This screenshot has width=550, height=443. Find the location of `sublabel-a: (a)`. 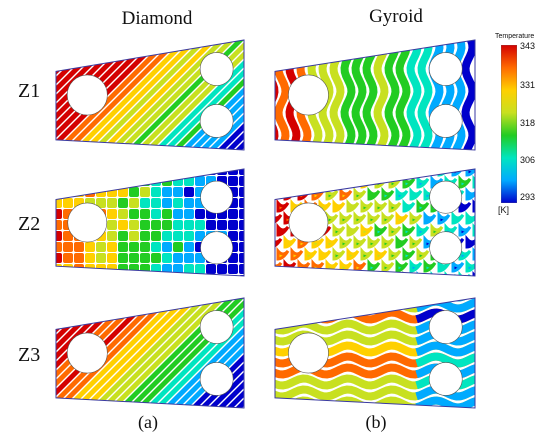

sublabel-a: (a) is located at coordinates (148, 422).